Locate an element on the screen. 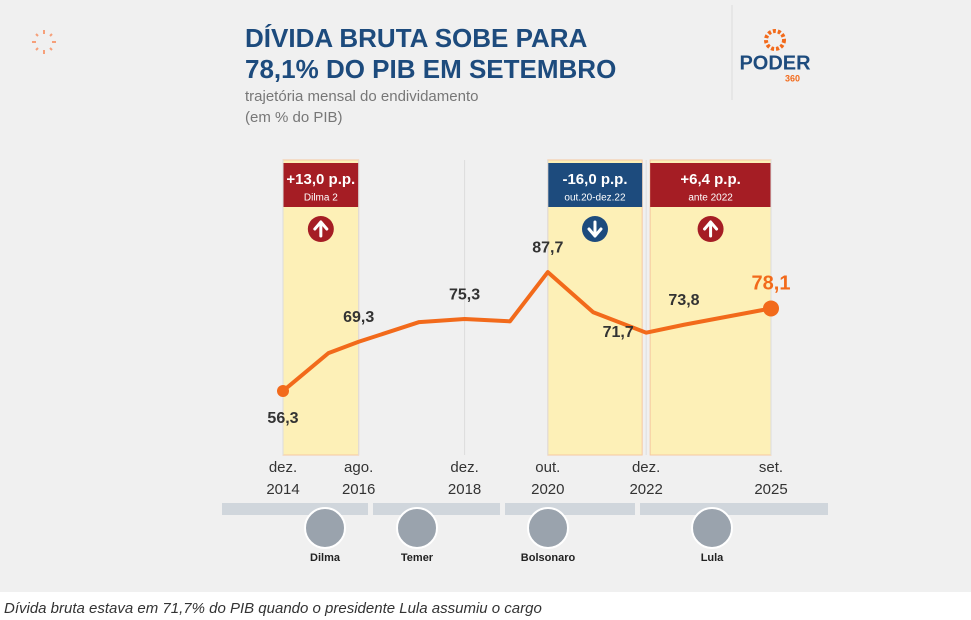  period-text: -16,0 p.p. is located at coordinates (594, 179).